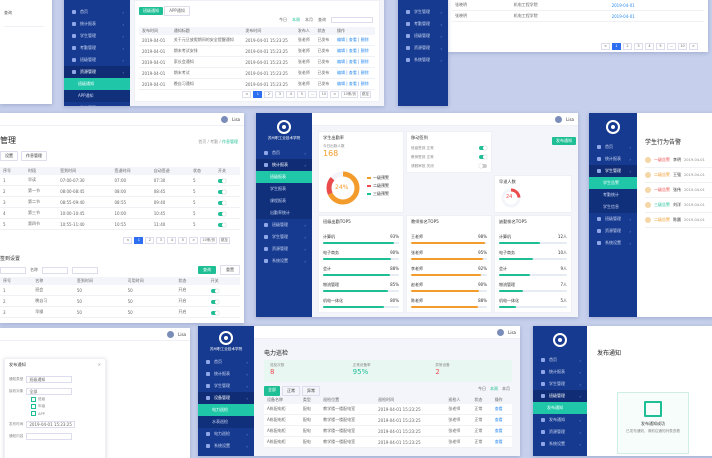 Image resolution: width=712 pixels, height=458 pixels. I want to click on close-icon: ×, so click(99, 364).